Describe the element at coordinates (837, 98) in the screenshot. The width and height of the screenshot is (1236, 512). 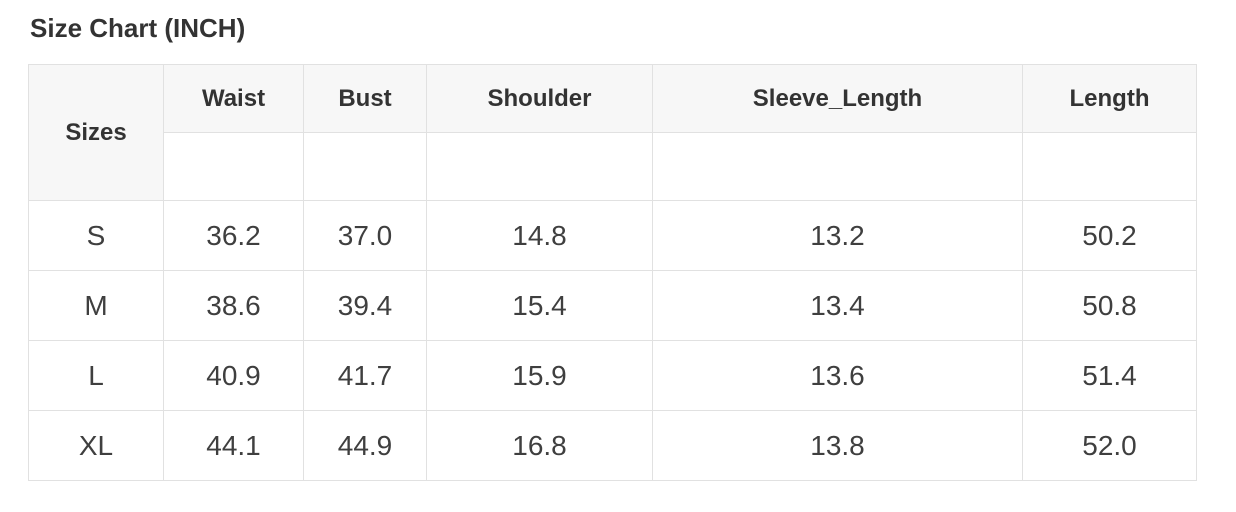
I see `column-header: Sleeve_Length` at that location.